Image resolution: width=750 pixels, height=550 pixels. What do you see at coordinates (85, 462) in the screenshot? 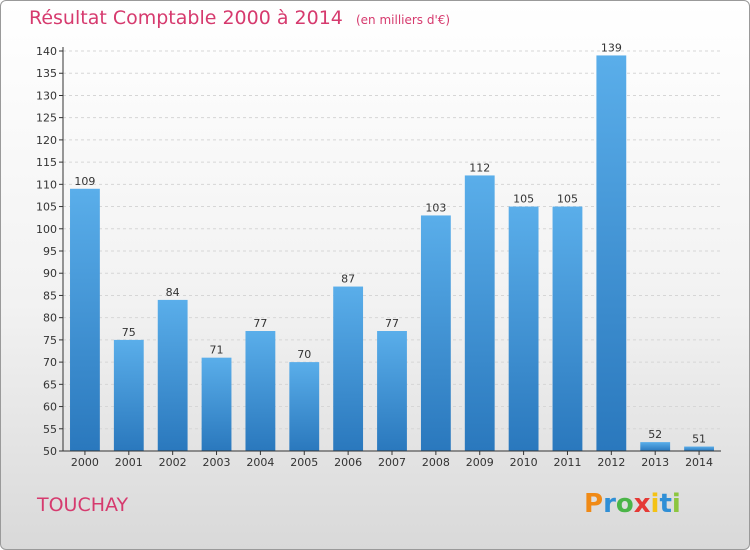
I see `x-tick-label: 2000` at bounding box center [85, 462].